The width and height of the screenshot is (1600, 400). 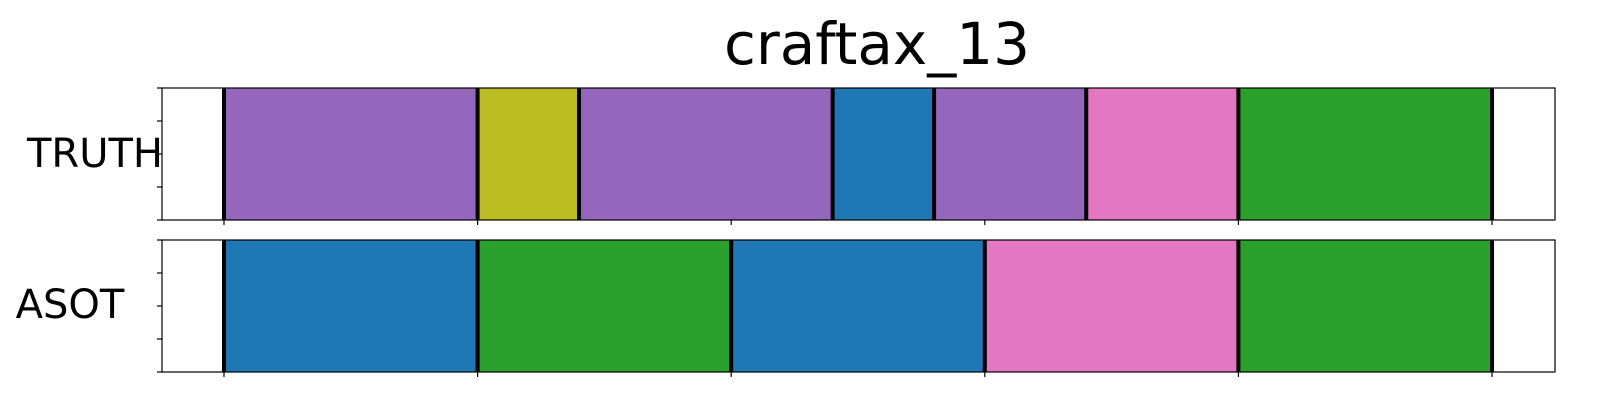 What do you see at coordinates (94, 154) in the screenshot?
I see `row-label: TRUTH` at bounding box center [94, 154].